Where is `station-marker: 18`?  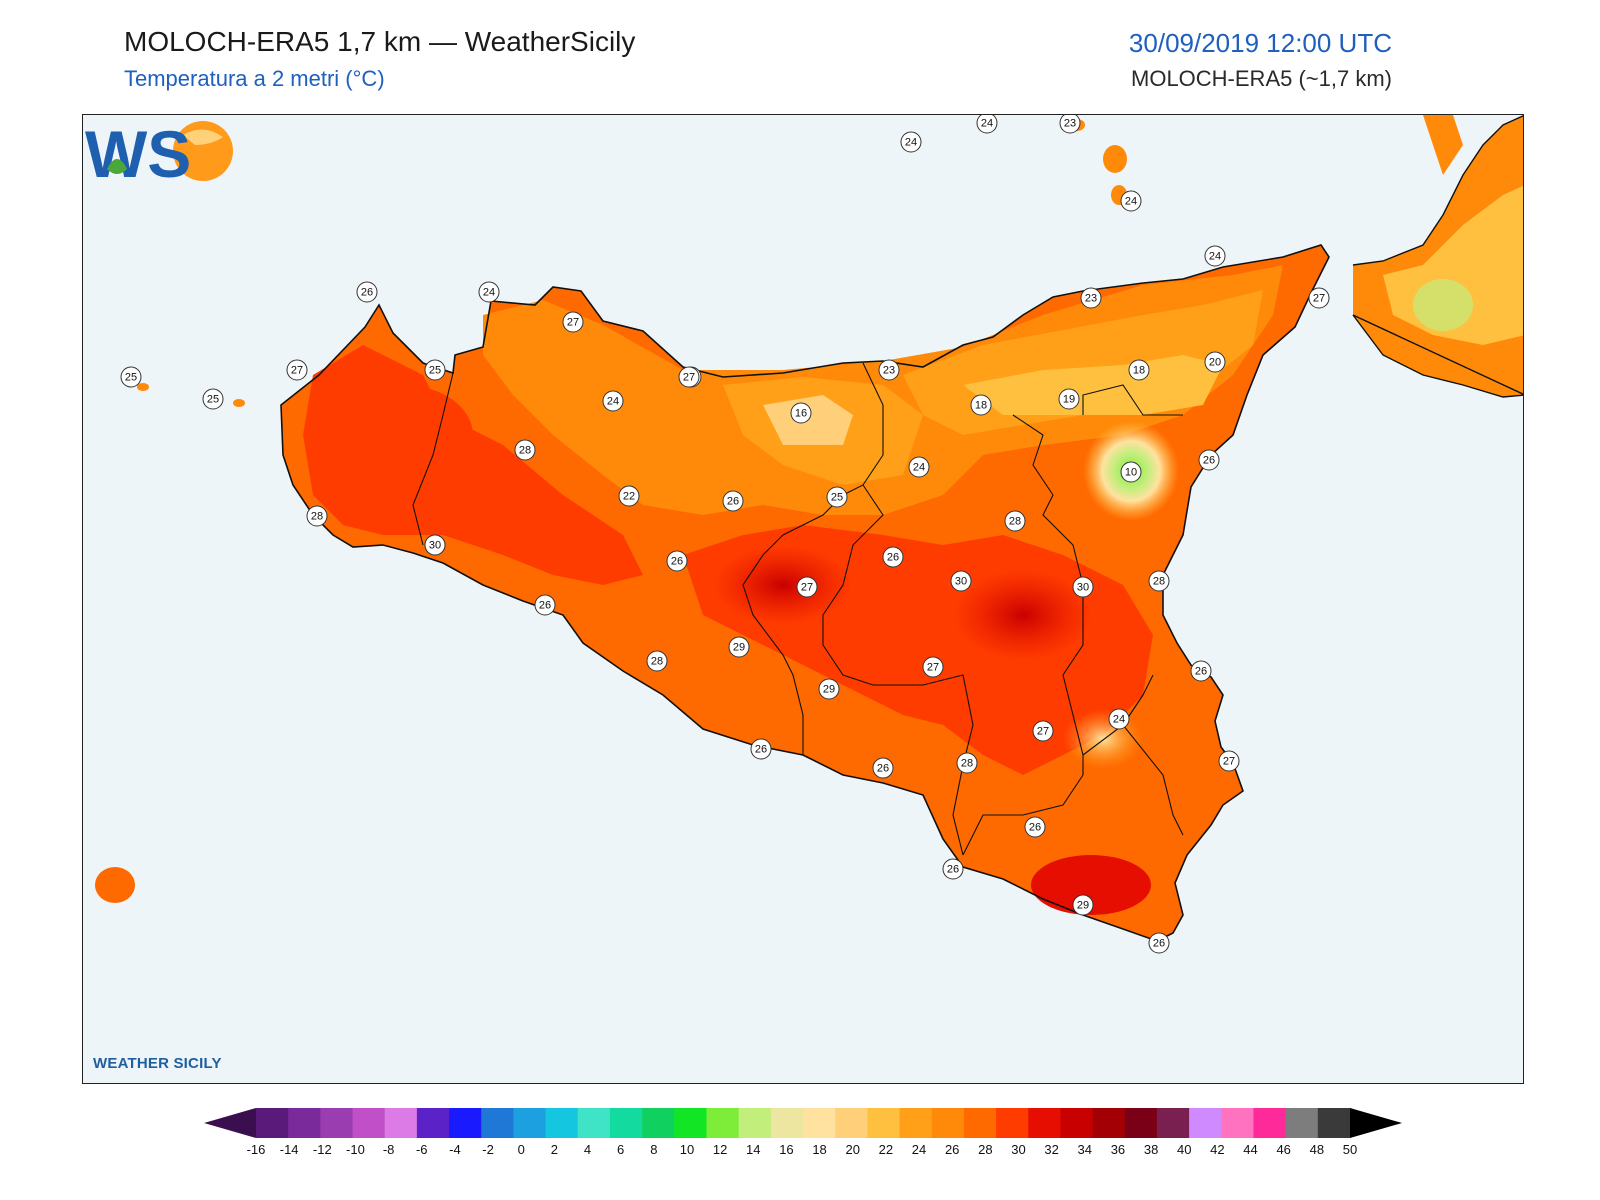 station-marker: 18 is located at coordinates (1139, 370).